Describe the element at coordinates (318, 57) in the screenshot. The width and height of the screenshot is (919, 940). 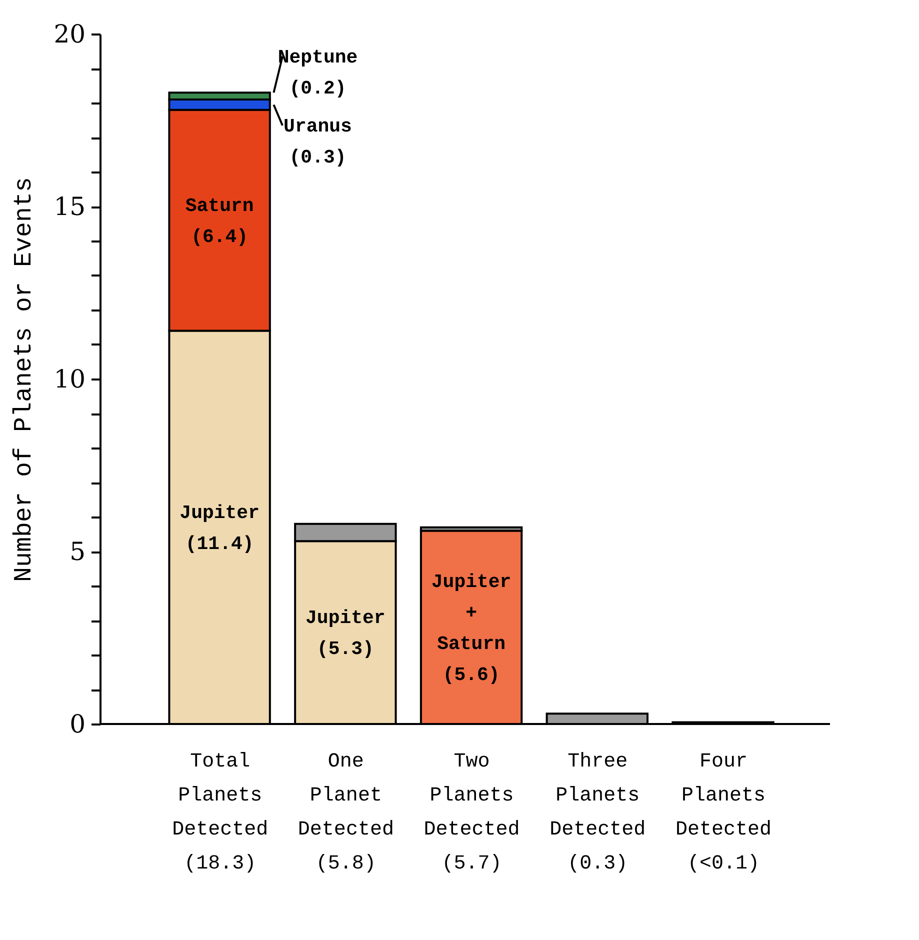
I see `series-label: Neptune` at that location.